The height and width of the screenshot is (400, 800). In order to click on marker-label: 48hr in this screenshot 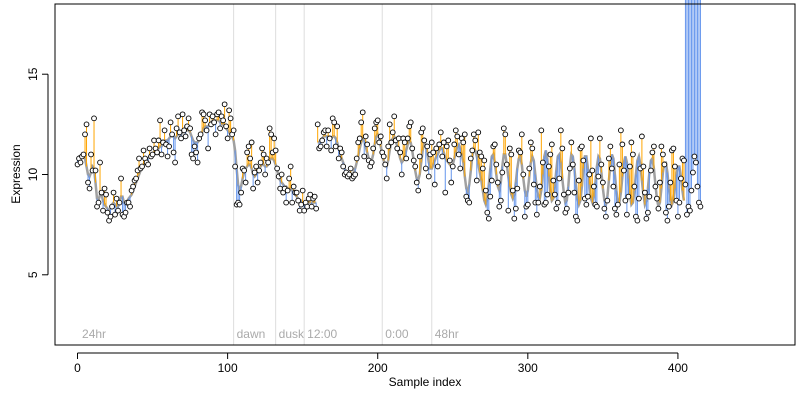, I will do `click(447, 334)`.